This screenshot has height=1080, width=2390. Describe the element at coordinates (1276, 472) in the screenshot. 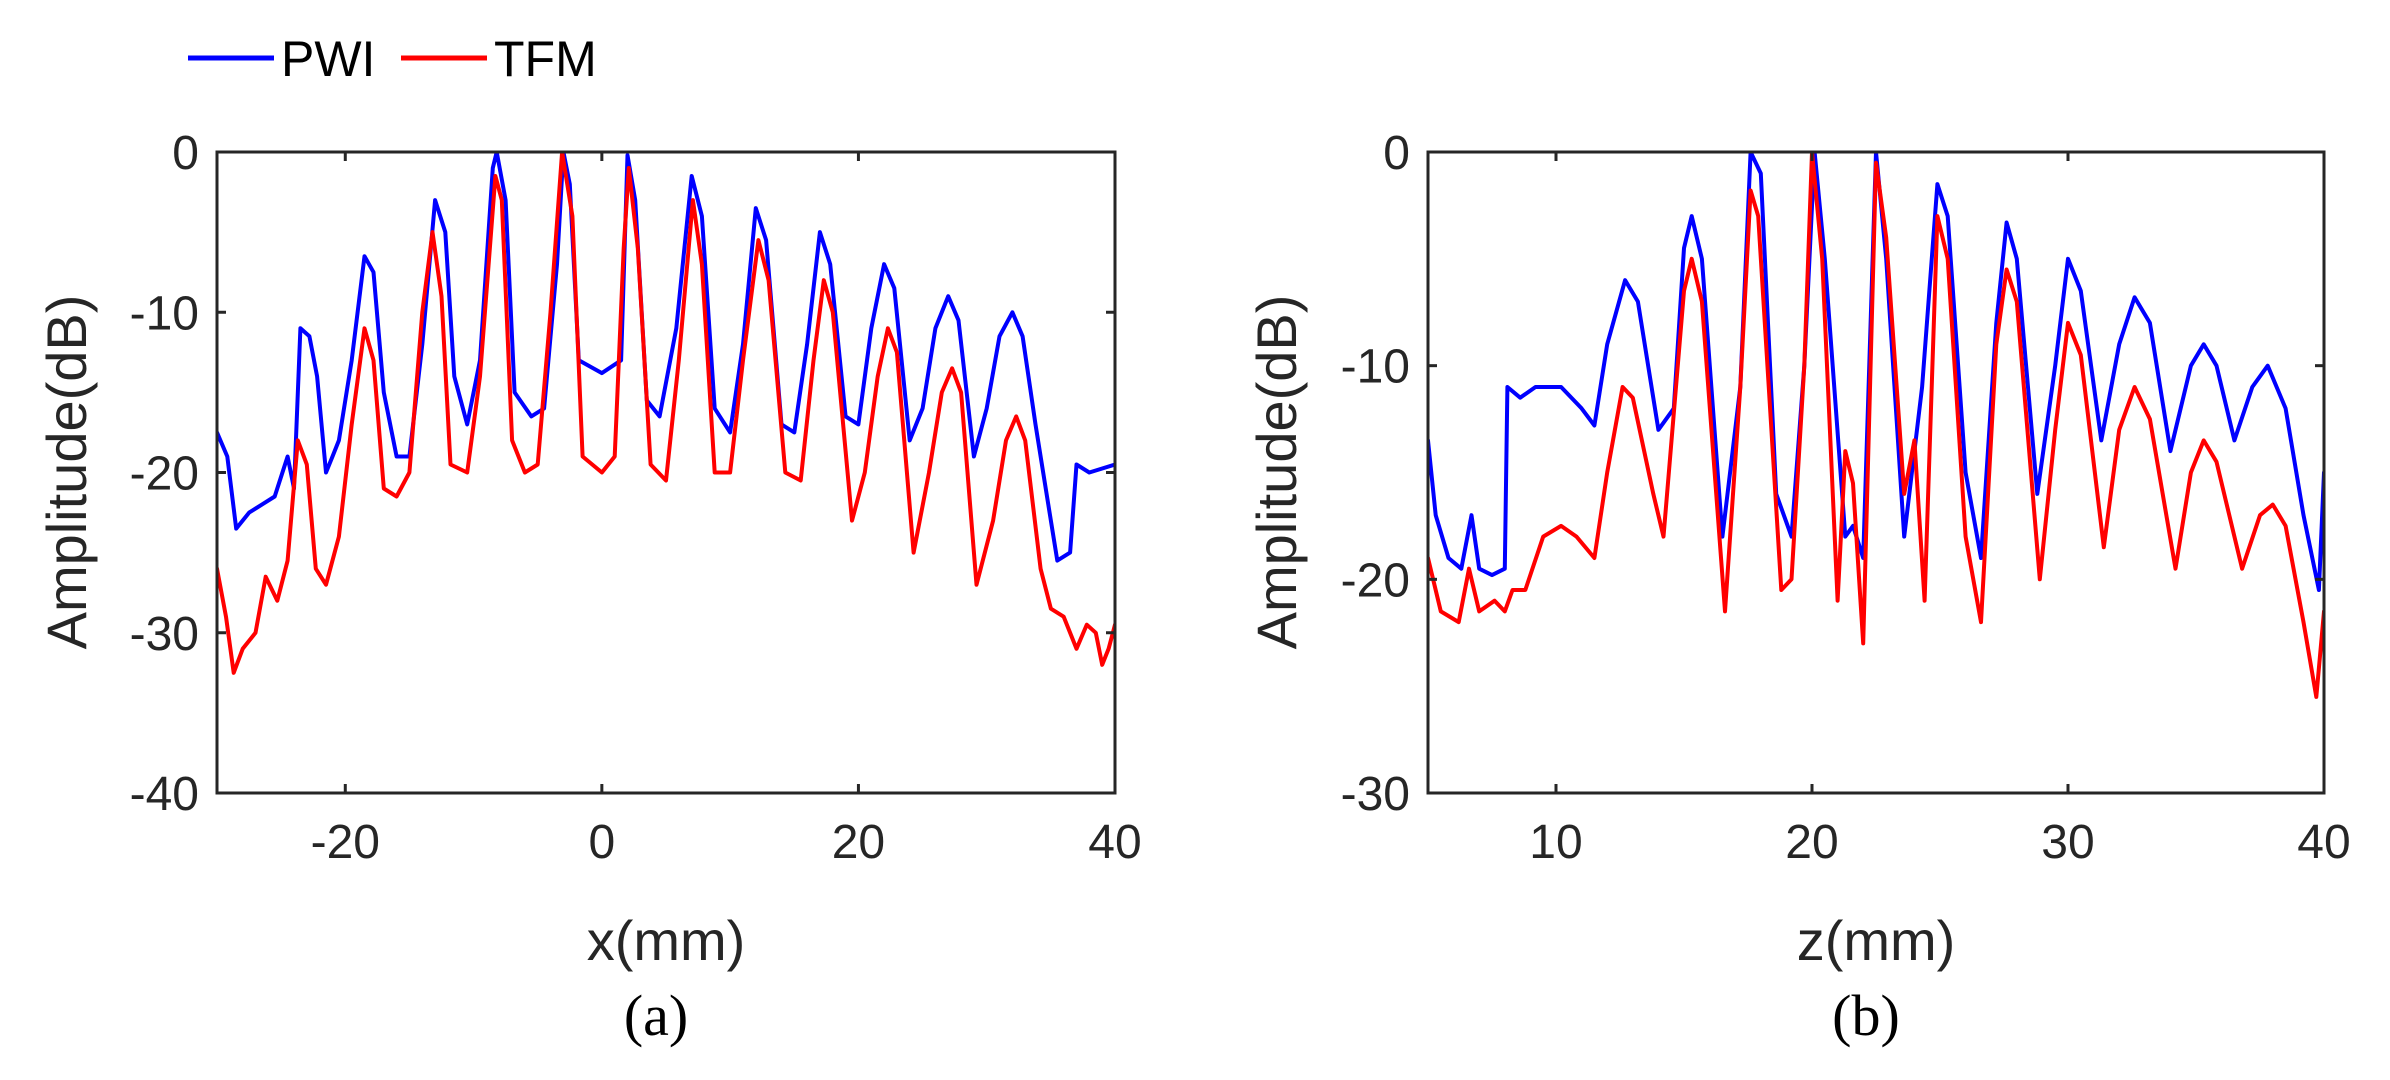

I see `y-axis-label-b: Amplitude(dB)` at that location.